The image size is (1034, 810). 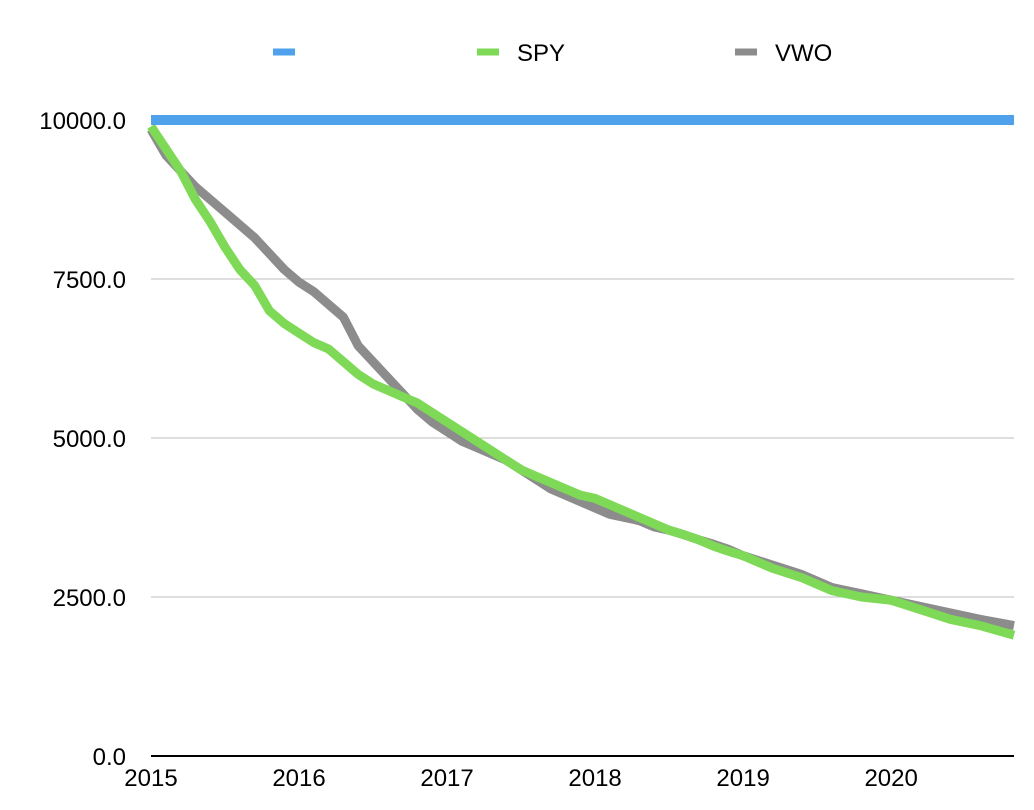 What do you see at coordinates (594, 778) in the screenshot?
I see `x-tick-label: 2018` at bounding box center [594, 778].